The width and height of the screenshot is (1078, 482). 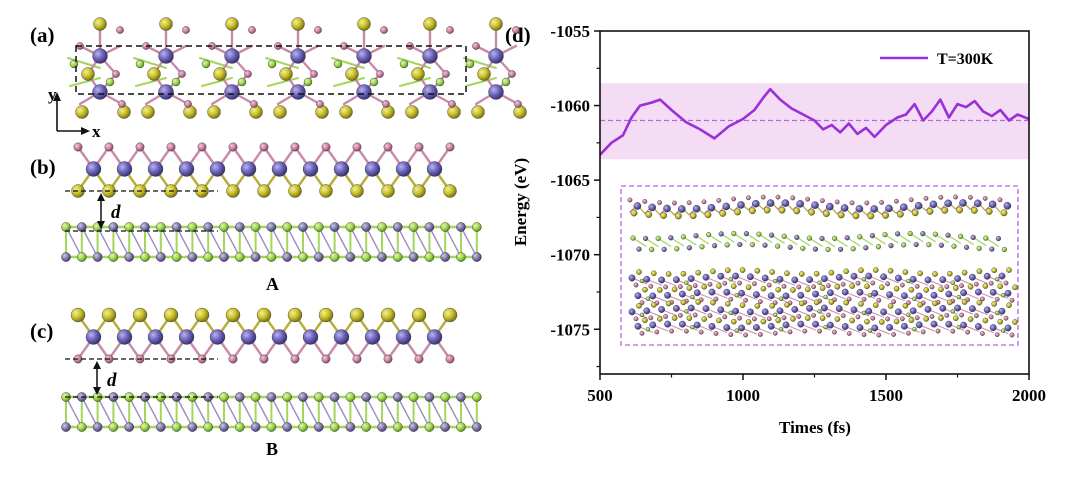 What do you see at coordinates (814, 121) in the screenshot?
I see `series-line-t300k` at bounding box center [814, 121].